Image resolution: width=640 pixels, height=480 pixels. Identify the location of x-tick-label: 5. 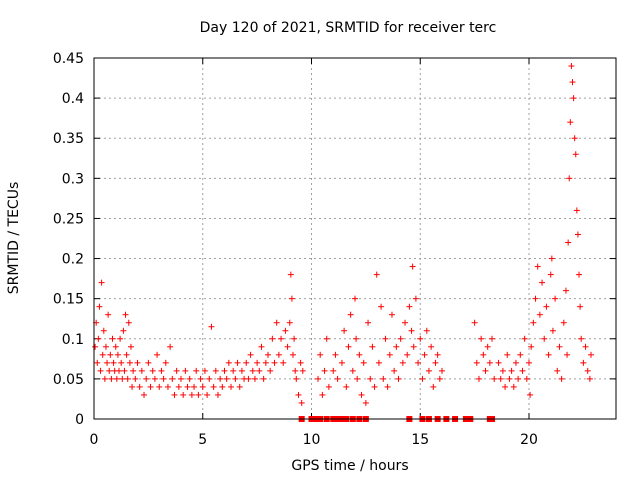
(202, 440).